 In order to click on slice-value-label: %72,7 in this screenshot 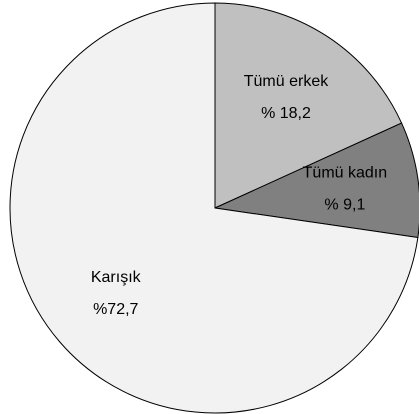, I will do `click(115, 309)`.